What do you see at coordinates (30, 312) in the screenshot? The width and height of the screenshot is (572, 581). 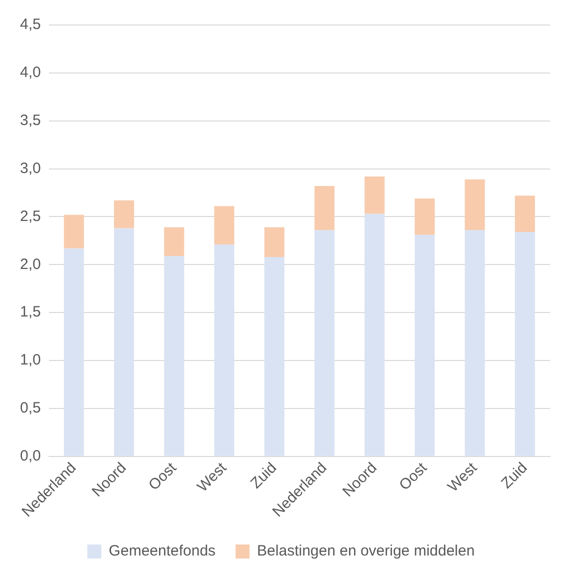 I see `y-tick-label: 1,5` at bounding box center [30, 312].